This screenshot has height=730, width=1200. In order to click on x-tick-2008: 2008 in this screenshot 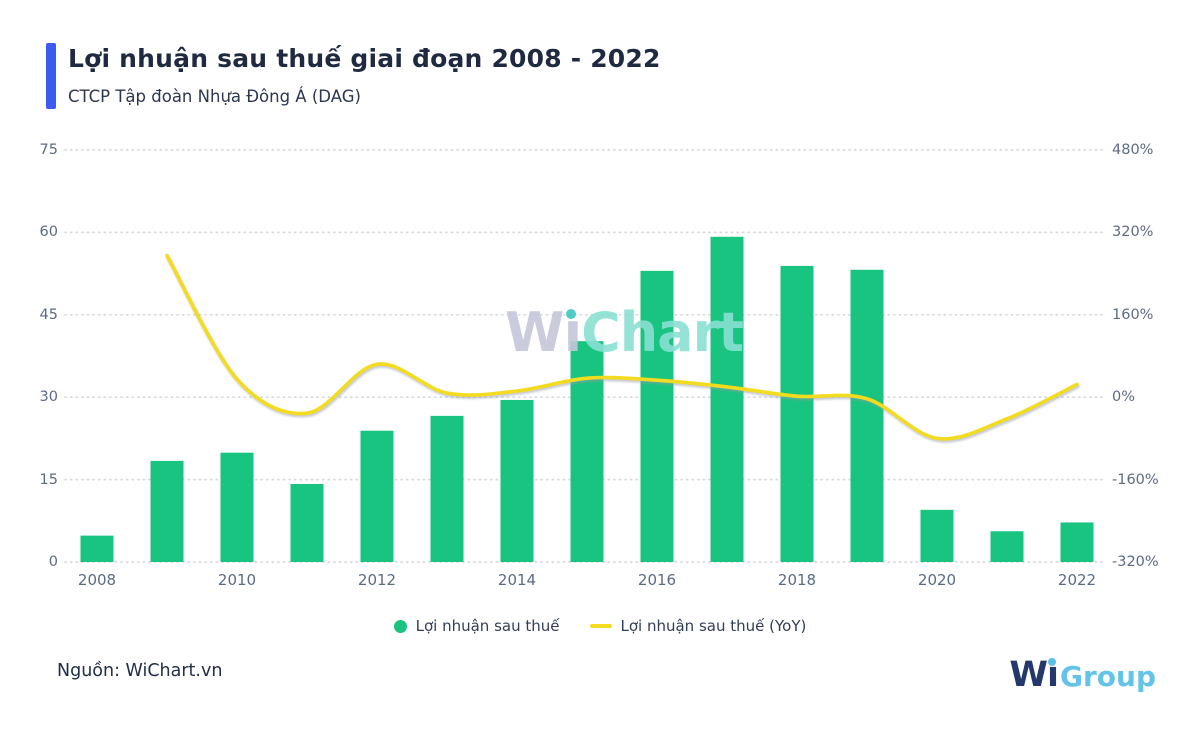, I will do `click(97, 580)`.